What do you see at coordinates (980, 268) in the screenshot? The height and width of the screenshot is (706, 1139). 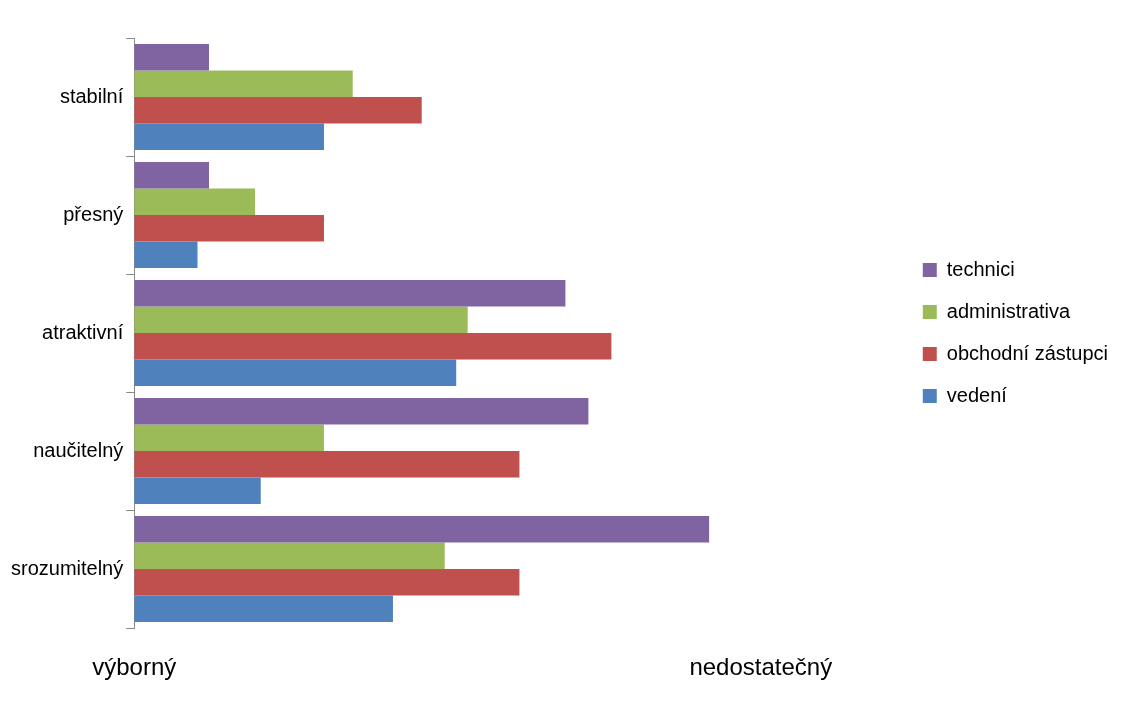 I see `legend-label: technici` at bounding box center [980, 268].